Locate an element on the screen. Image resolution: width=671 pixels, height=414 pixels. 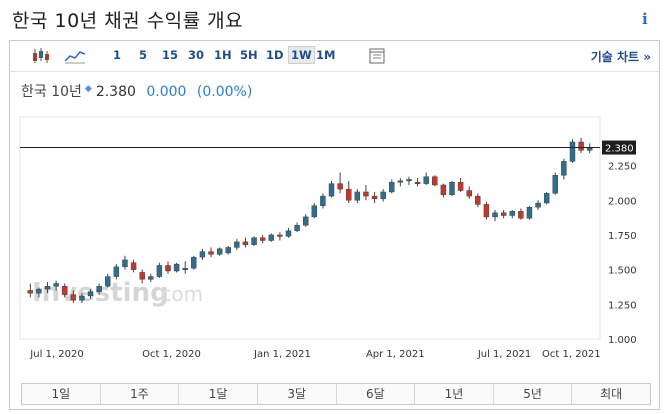
range-max: 최대 is located at coordinates (611, 394).